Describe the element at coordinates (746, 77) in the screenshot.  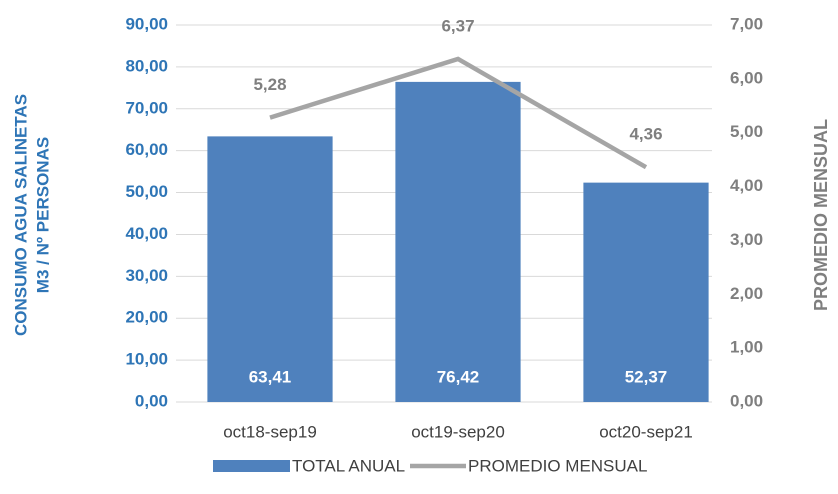
I see `y2-tick-label: 6,00` at that location.